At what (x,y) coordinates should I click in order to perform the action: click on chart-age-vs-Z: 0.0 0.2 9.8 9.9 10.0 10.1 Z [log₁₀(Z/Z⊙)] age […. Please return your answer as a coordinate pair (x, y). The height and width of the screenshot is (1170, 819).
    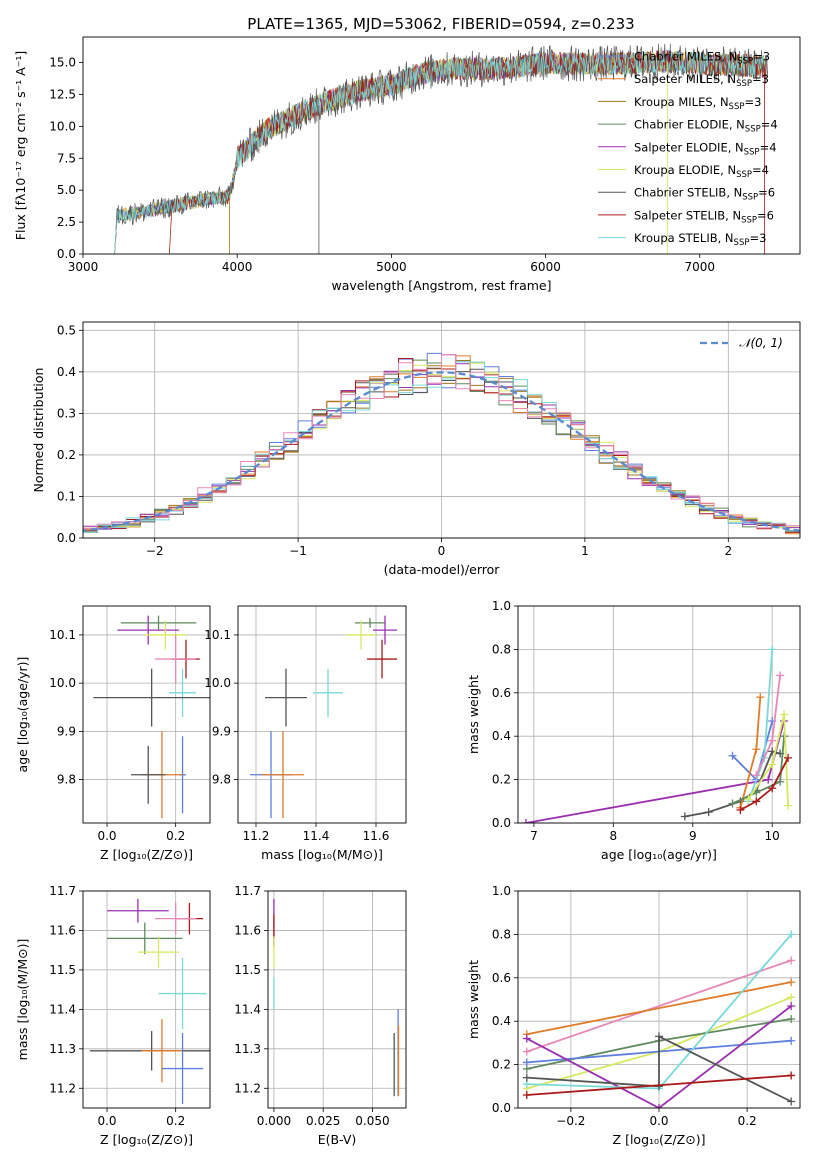
    Looking at the image, I should click on (113, 733).